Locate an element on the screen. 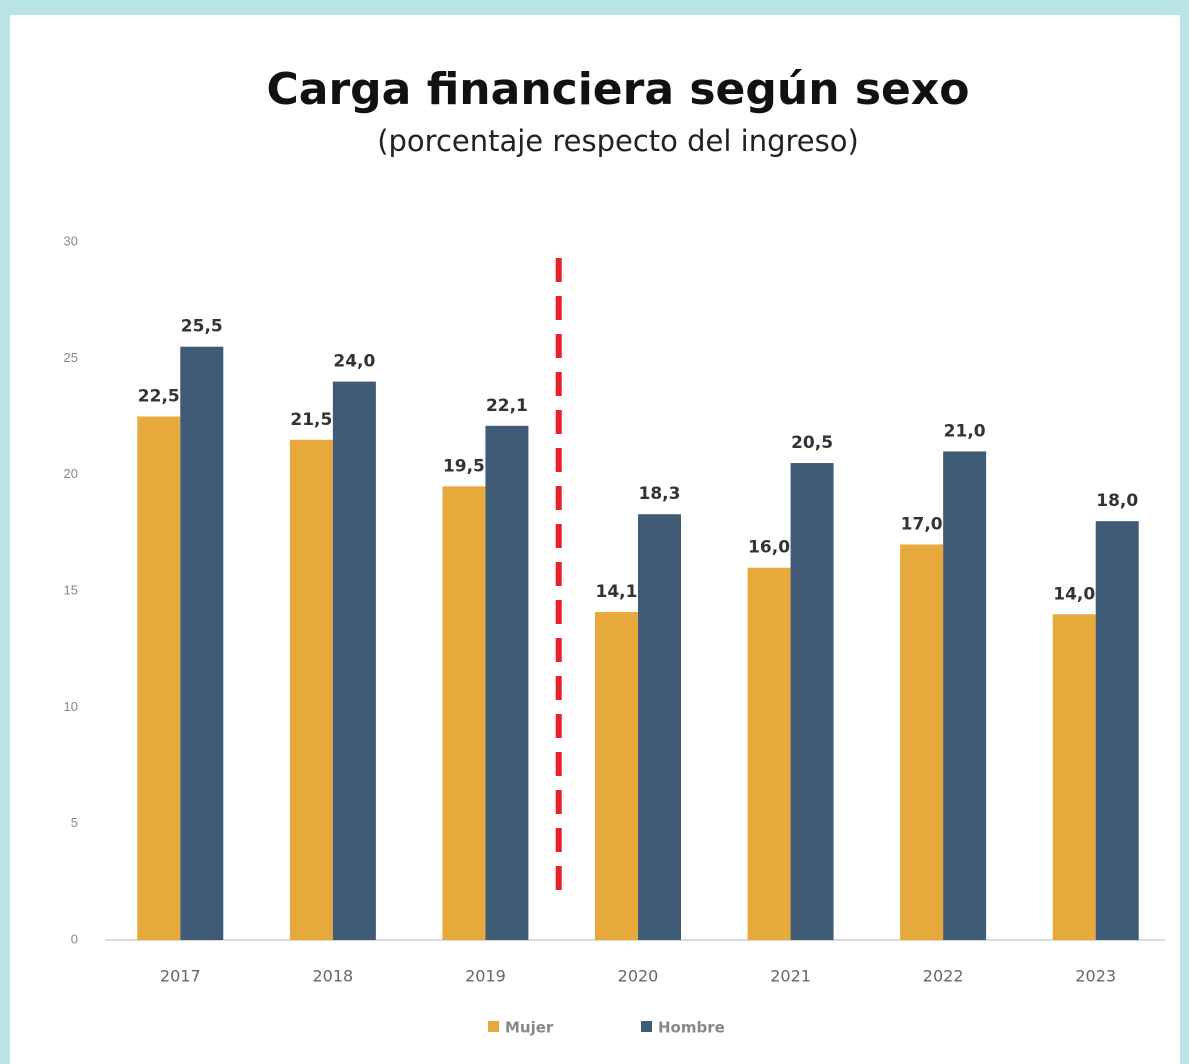 The image size is (1189, 1064). data-label: 22,5 is located at coordinates (159, 397).